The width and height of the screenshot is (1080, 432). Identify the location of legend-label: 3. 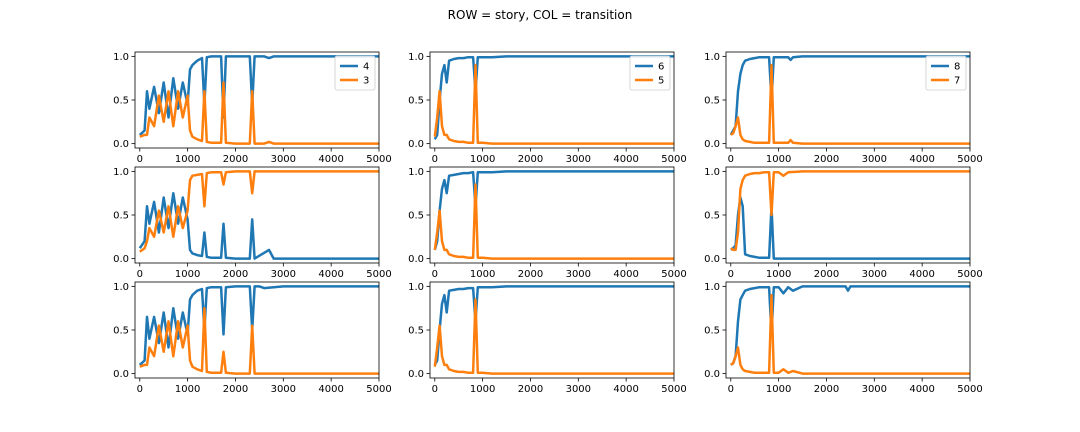
(366, 81).